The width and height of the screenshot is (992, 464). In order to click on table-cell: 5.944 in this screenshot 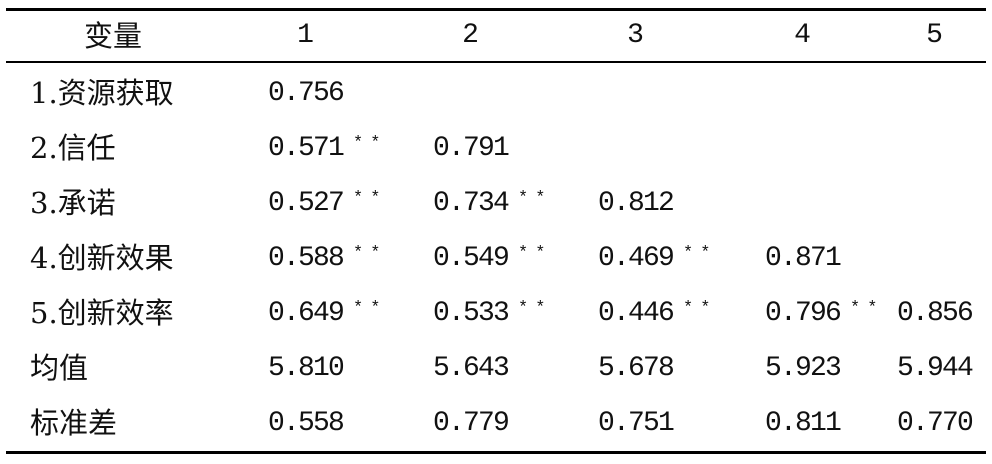, I will do `click(935, 368)`.